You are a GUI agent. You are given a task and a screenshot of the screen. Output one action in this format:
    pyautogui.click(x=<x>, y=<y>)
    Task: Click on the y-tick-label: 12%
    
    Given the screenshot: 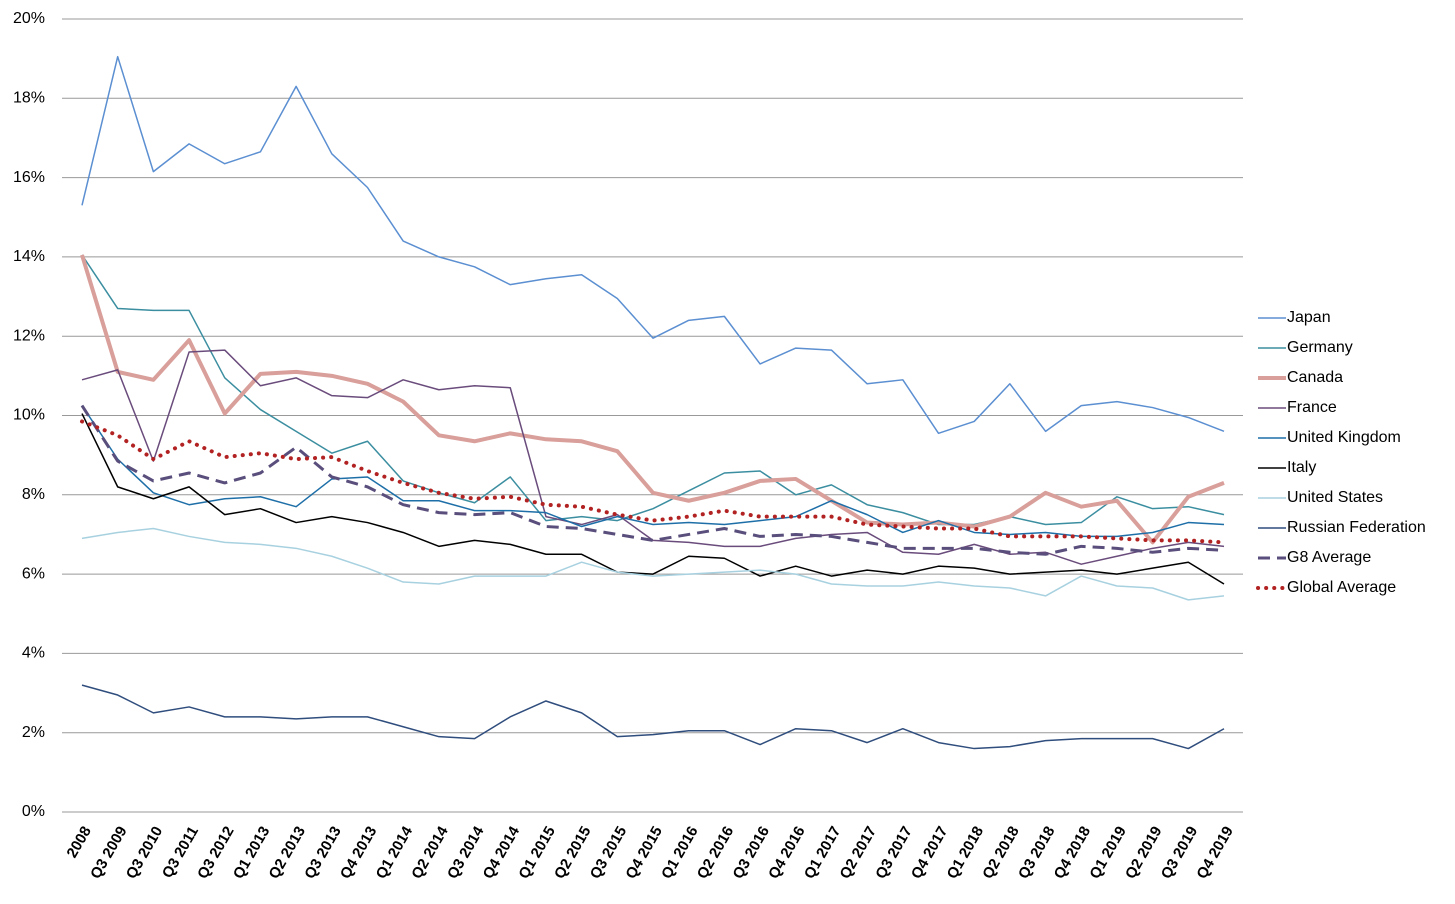 What is the action you would take?
    pyautogui.click(x=29, y=335)
    